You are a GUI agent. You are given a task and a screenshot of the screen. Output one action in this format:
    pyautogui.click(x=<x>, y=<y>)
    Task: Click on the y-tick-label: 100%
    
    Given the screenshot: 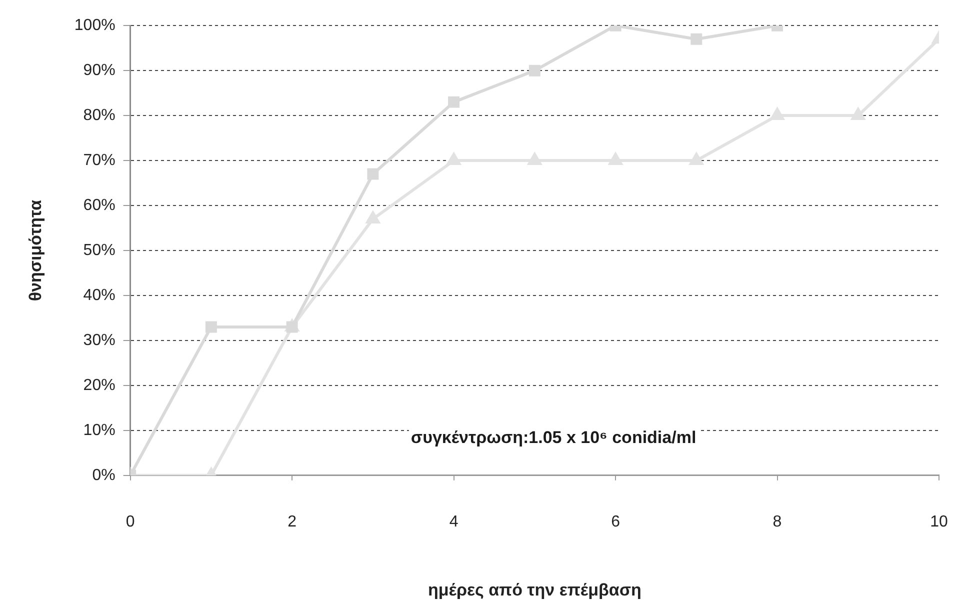 What is the action you would take?
    pyautogui.click(x=95, y=25)
    